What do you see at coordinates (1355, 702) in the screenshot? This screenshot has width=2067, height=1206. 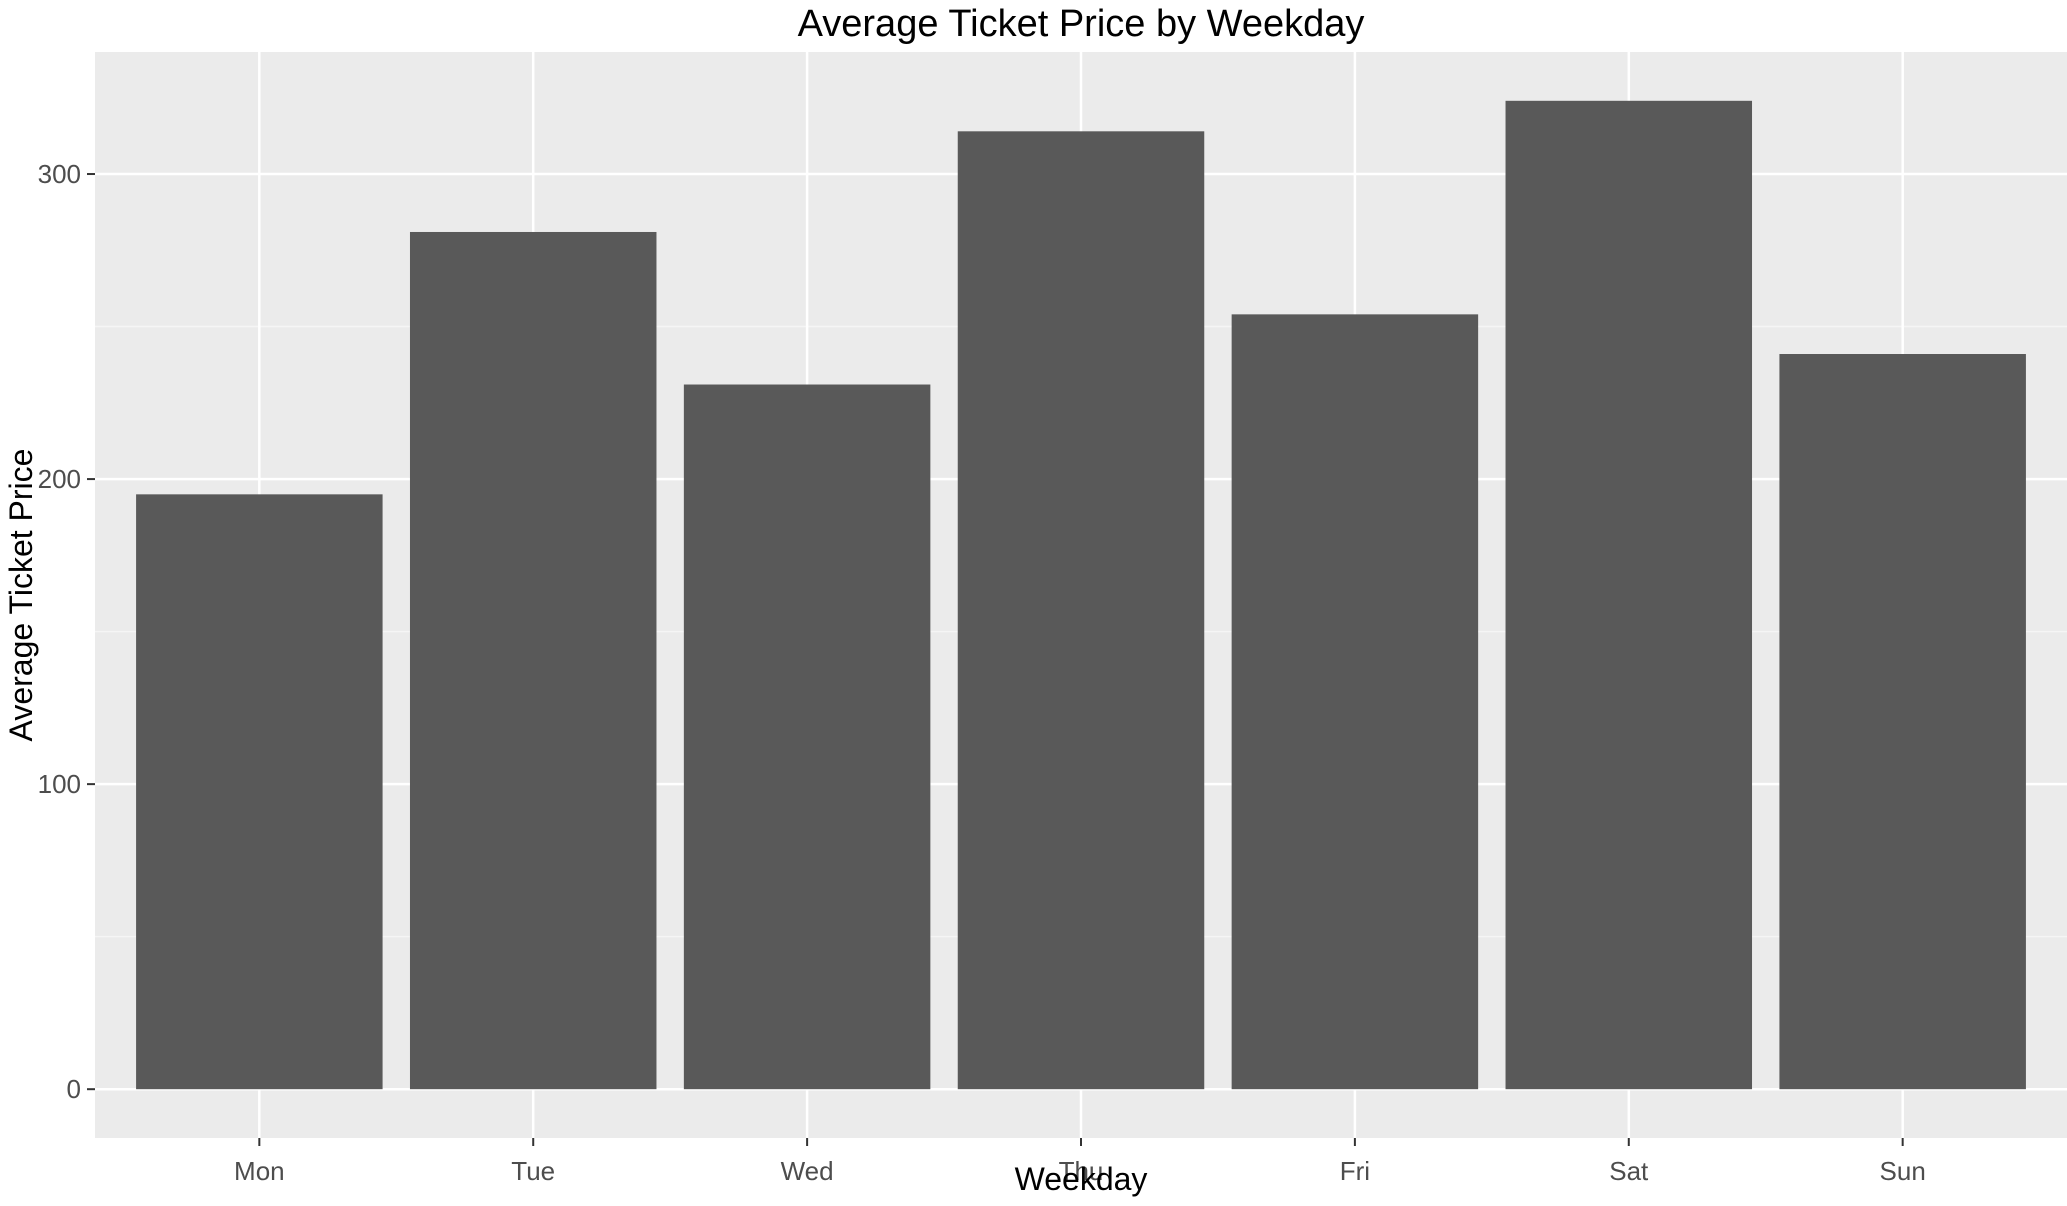 I see `bar-fri` at bounding box center [1355, 702].